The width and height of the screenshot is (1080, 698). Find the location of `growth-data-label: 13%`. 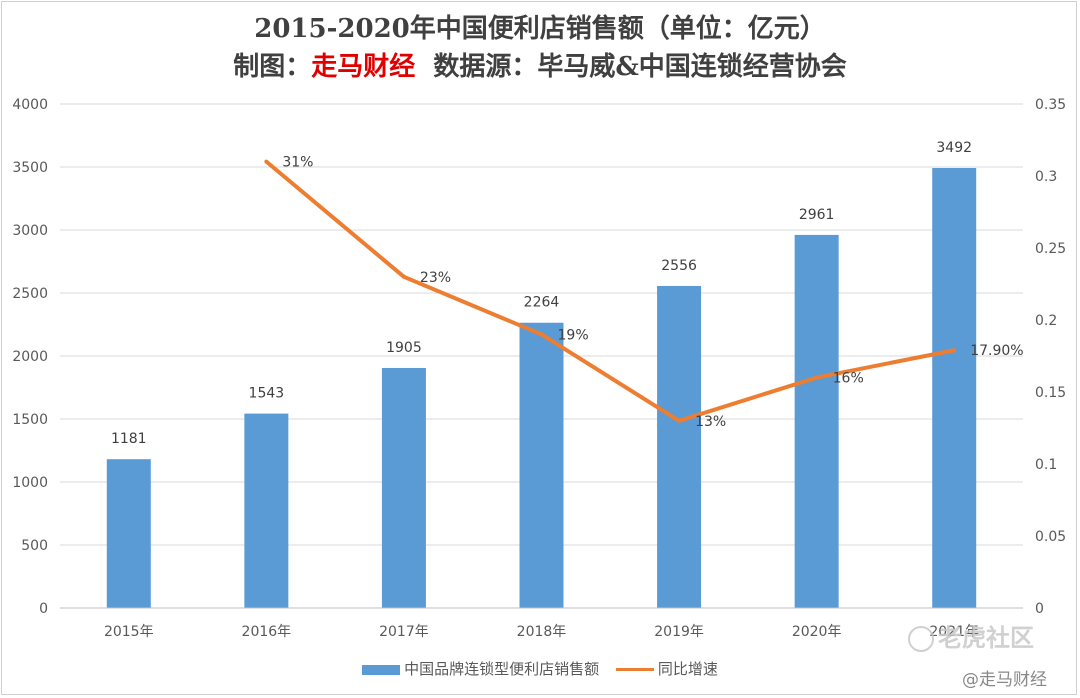

growth-data-label: 13% is located at coordinates (710, 422).